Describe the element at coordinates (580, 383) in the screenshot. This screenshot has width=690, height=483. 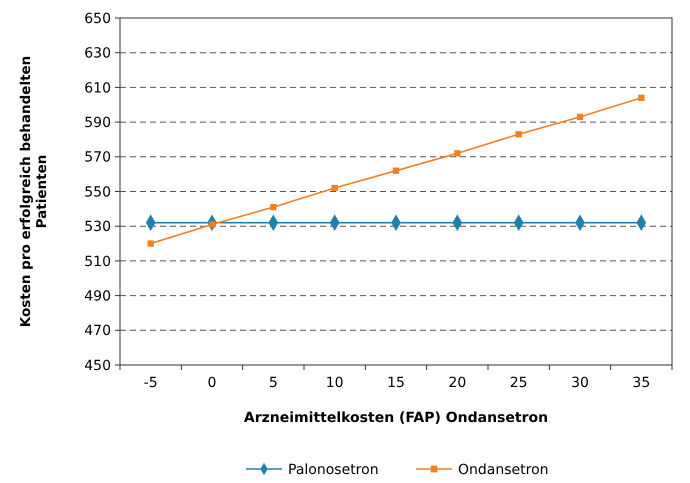
I see `x-tick-label: 30` at that location.